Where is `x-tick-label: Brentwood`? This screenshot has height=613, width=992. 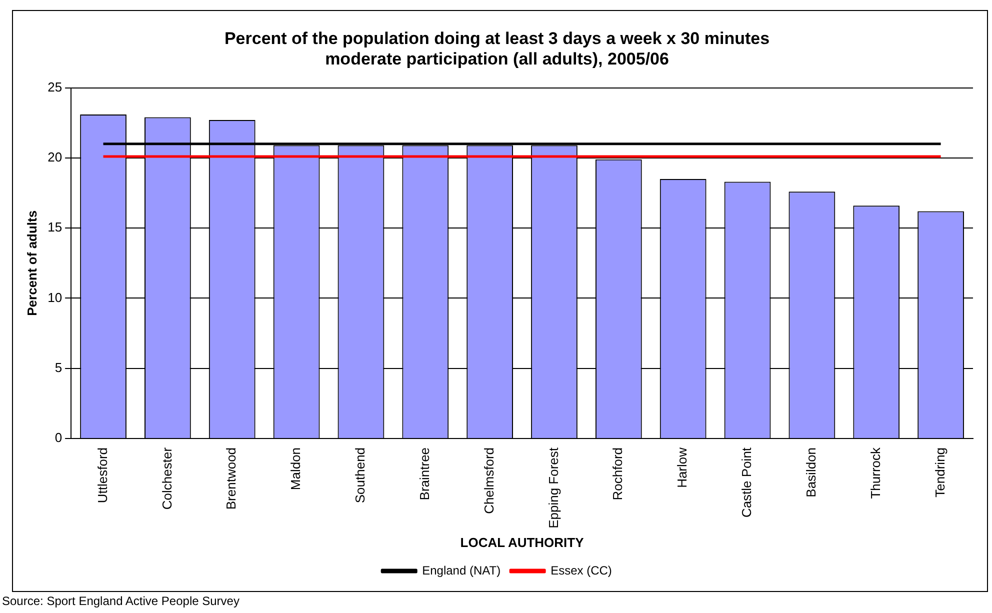 x-tick-label: Brentwood is located at coordinates (231, 478).